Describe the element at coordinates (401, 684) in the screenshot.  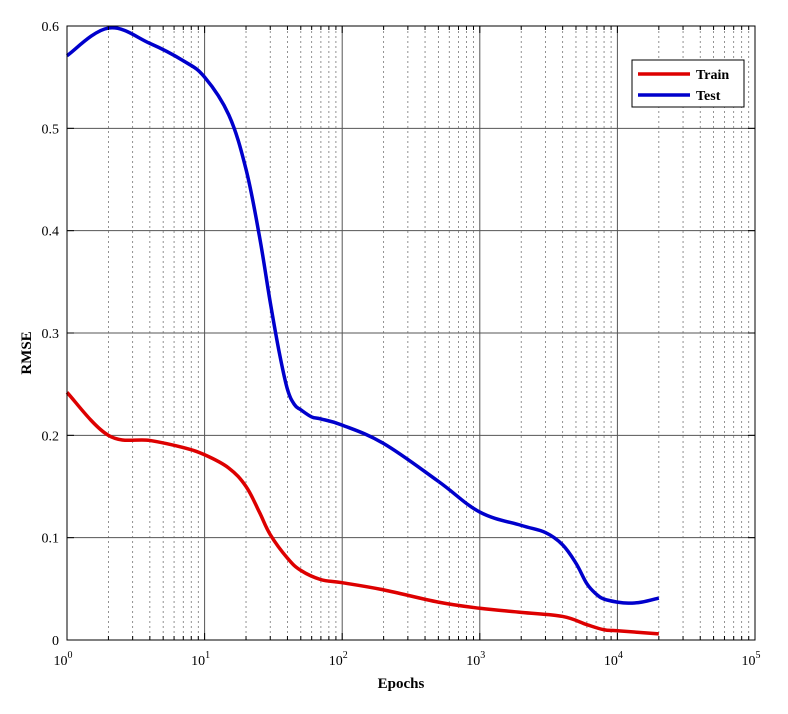
I see `x-axis-label: Epochs` at that location.